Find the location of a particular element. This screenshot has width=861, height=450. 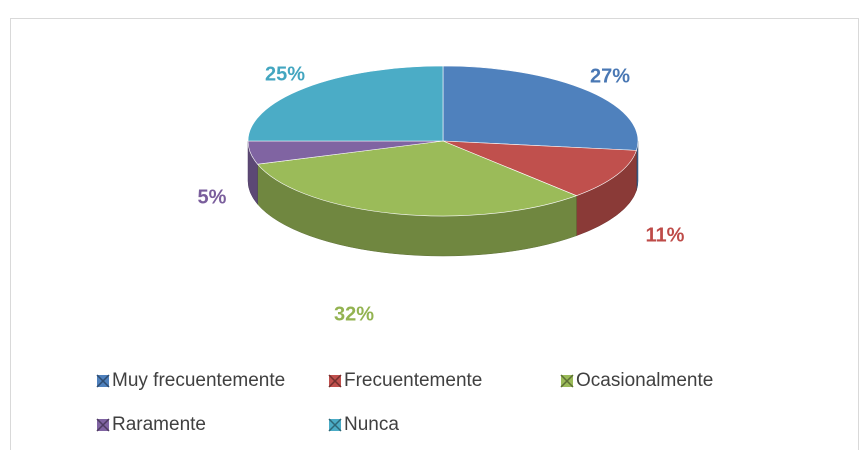

legend-item: Frecuentemente is located at coordinates (405, 380).